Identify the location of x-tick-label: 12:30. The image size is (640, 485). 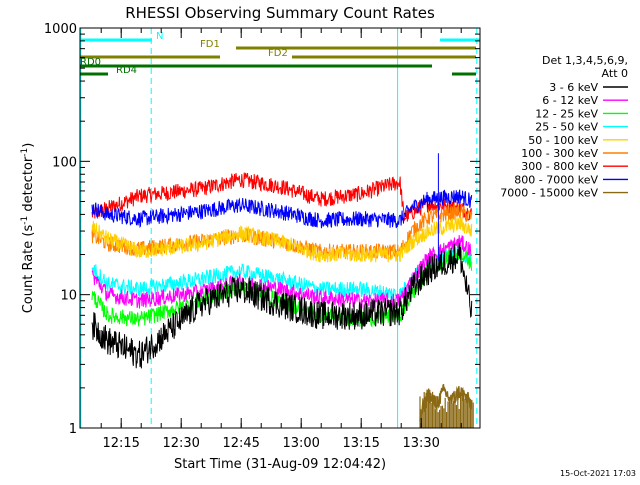
(180, 443).